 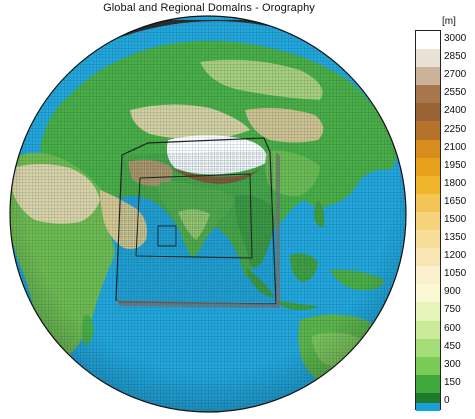 I want to click on legend-label-2400: 2400, so click(x=455, y=111).